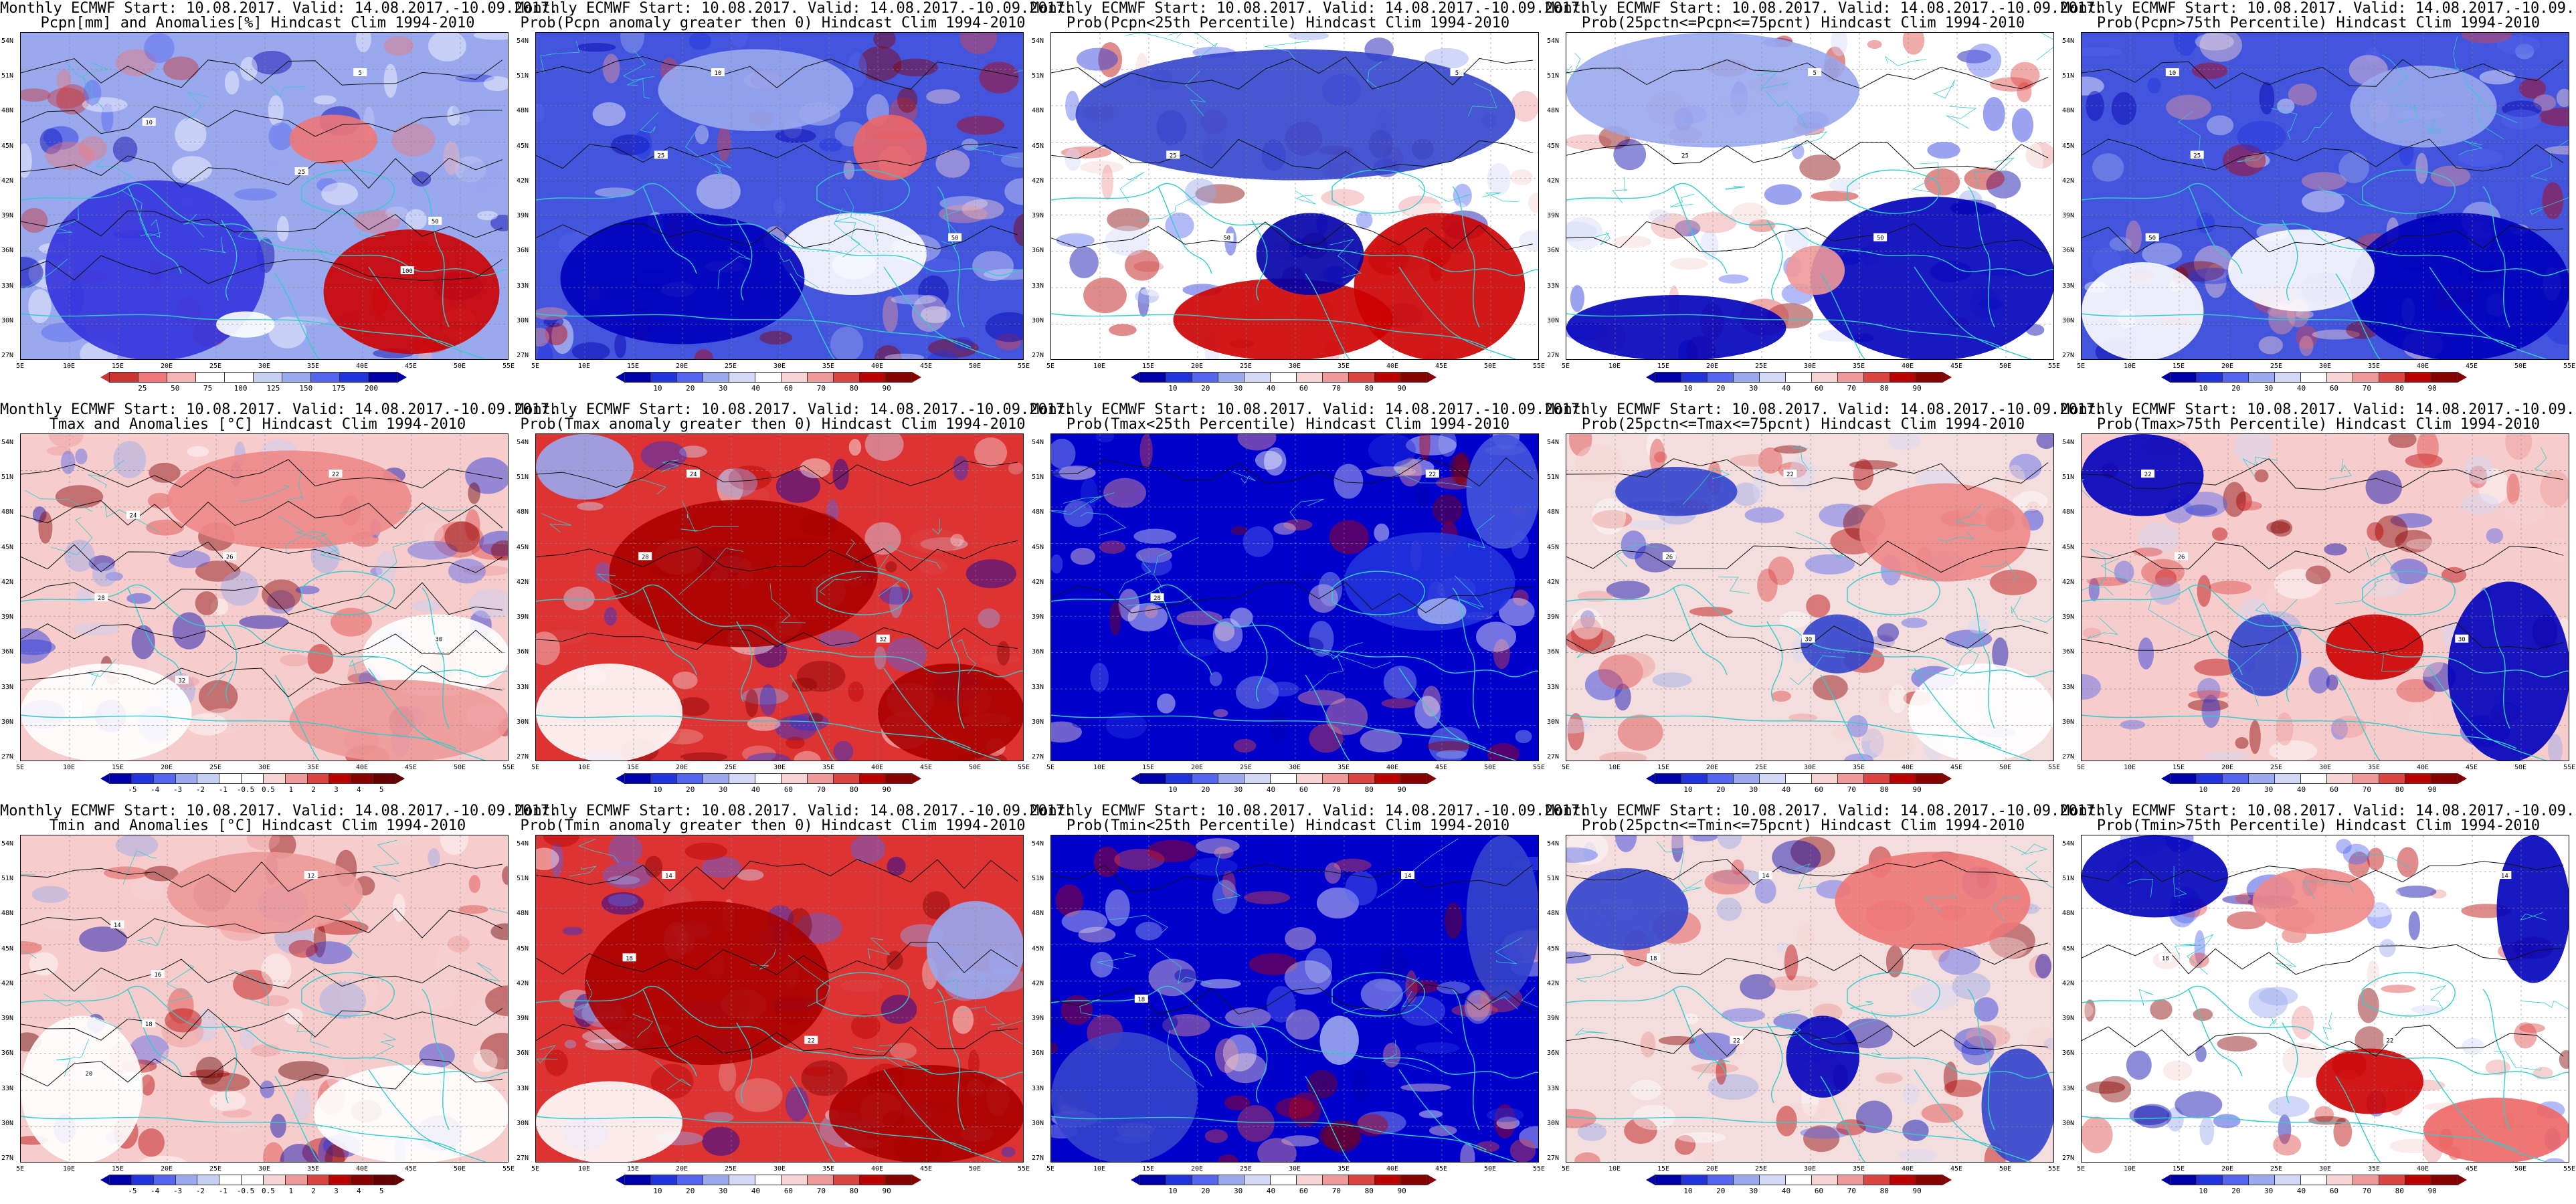  I want to click on longitude-label: 15E, so click(633, 1169).